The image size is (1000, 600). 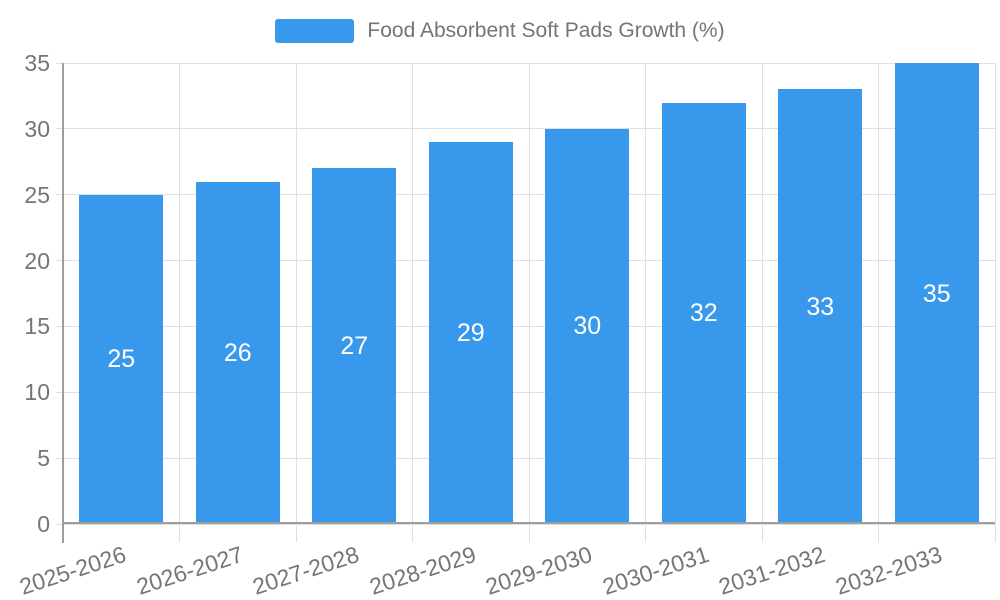 I want to click on bar-2029-2030, so click(x=587, y=326).